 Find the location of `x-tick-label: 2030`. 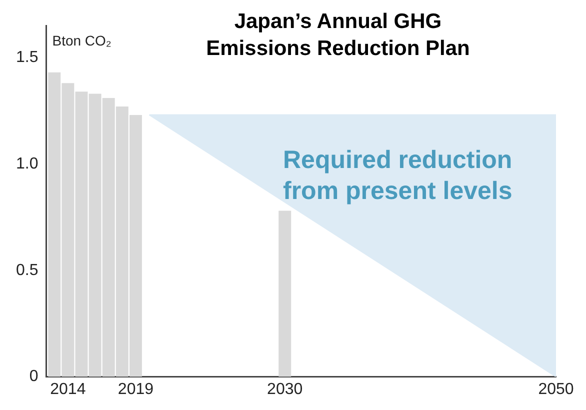

x-tick-label: 2030 is located at coordinates (285, 389).